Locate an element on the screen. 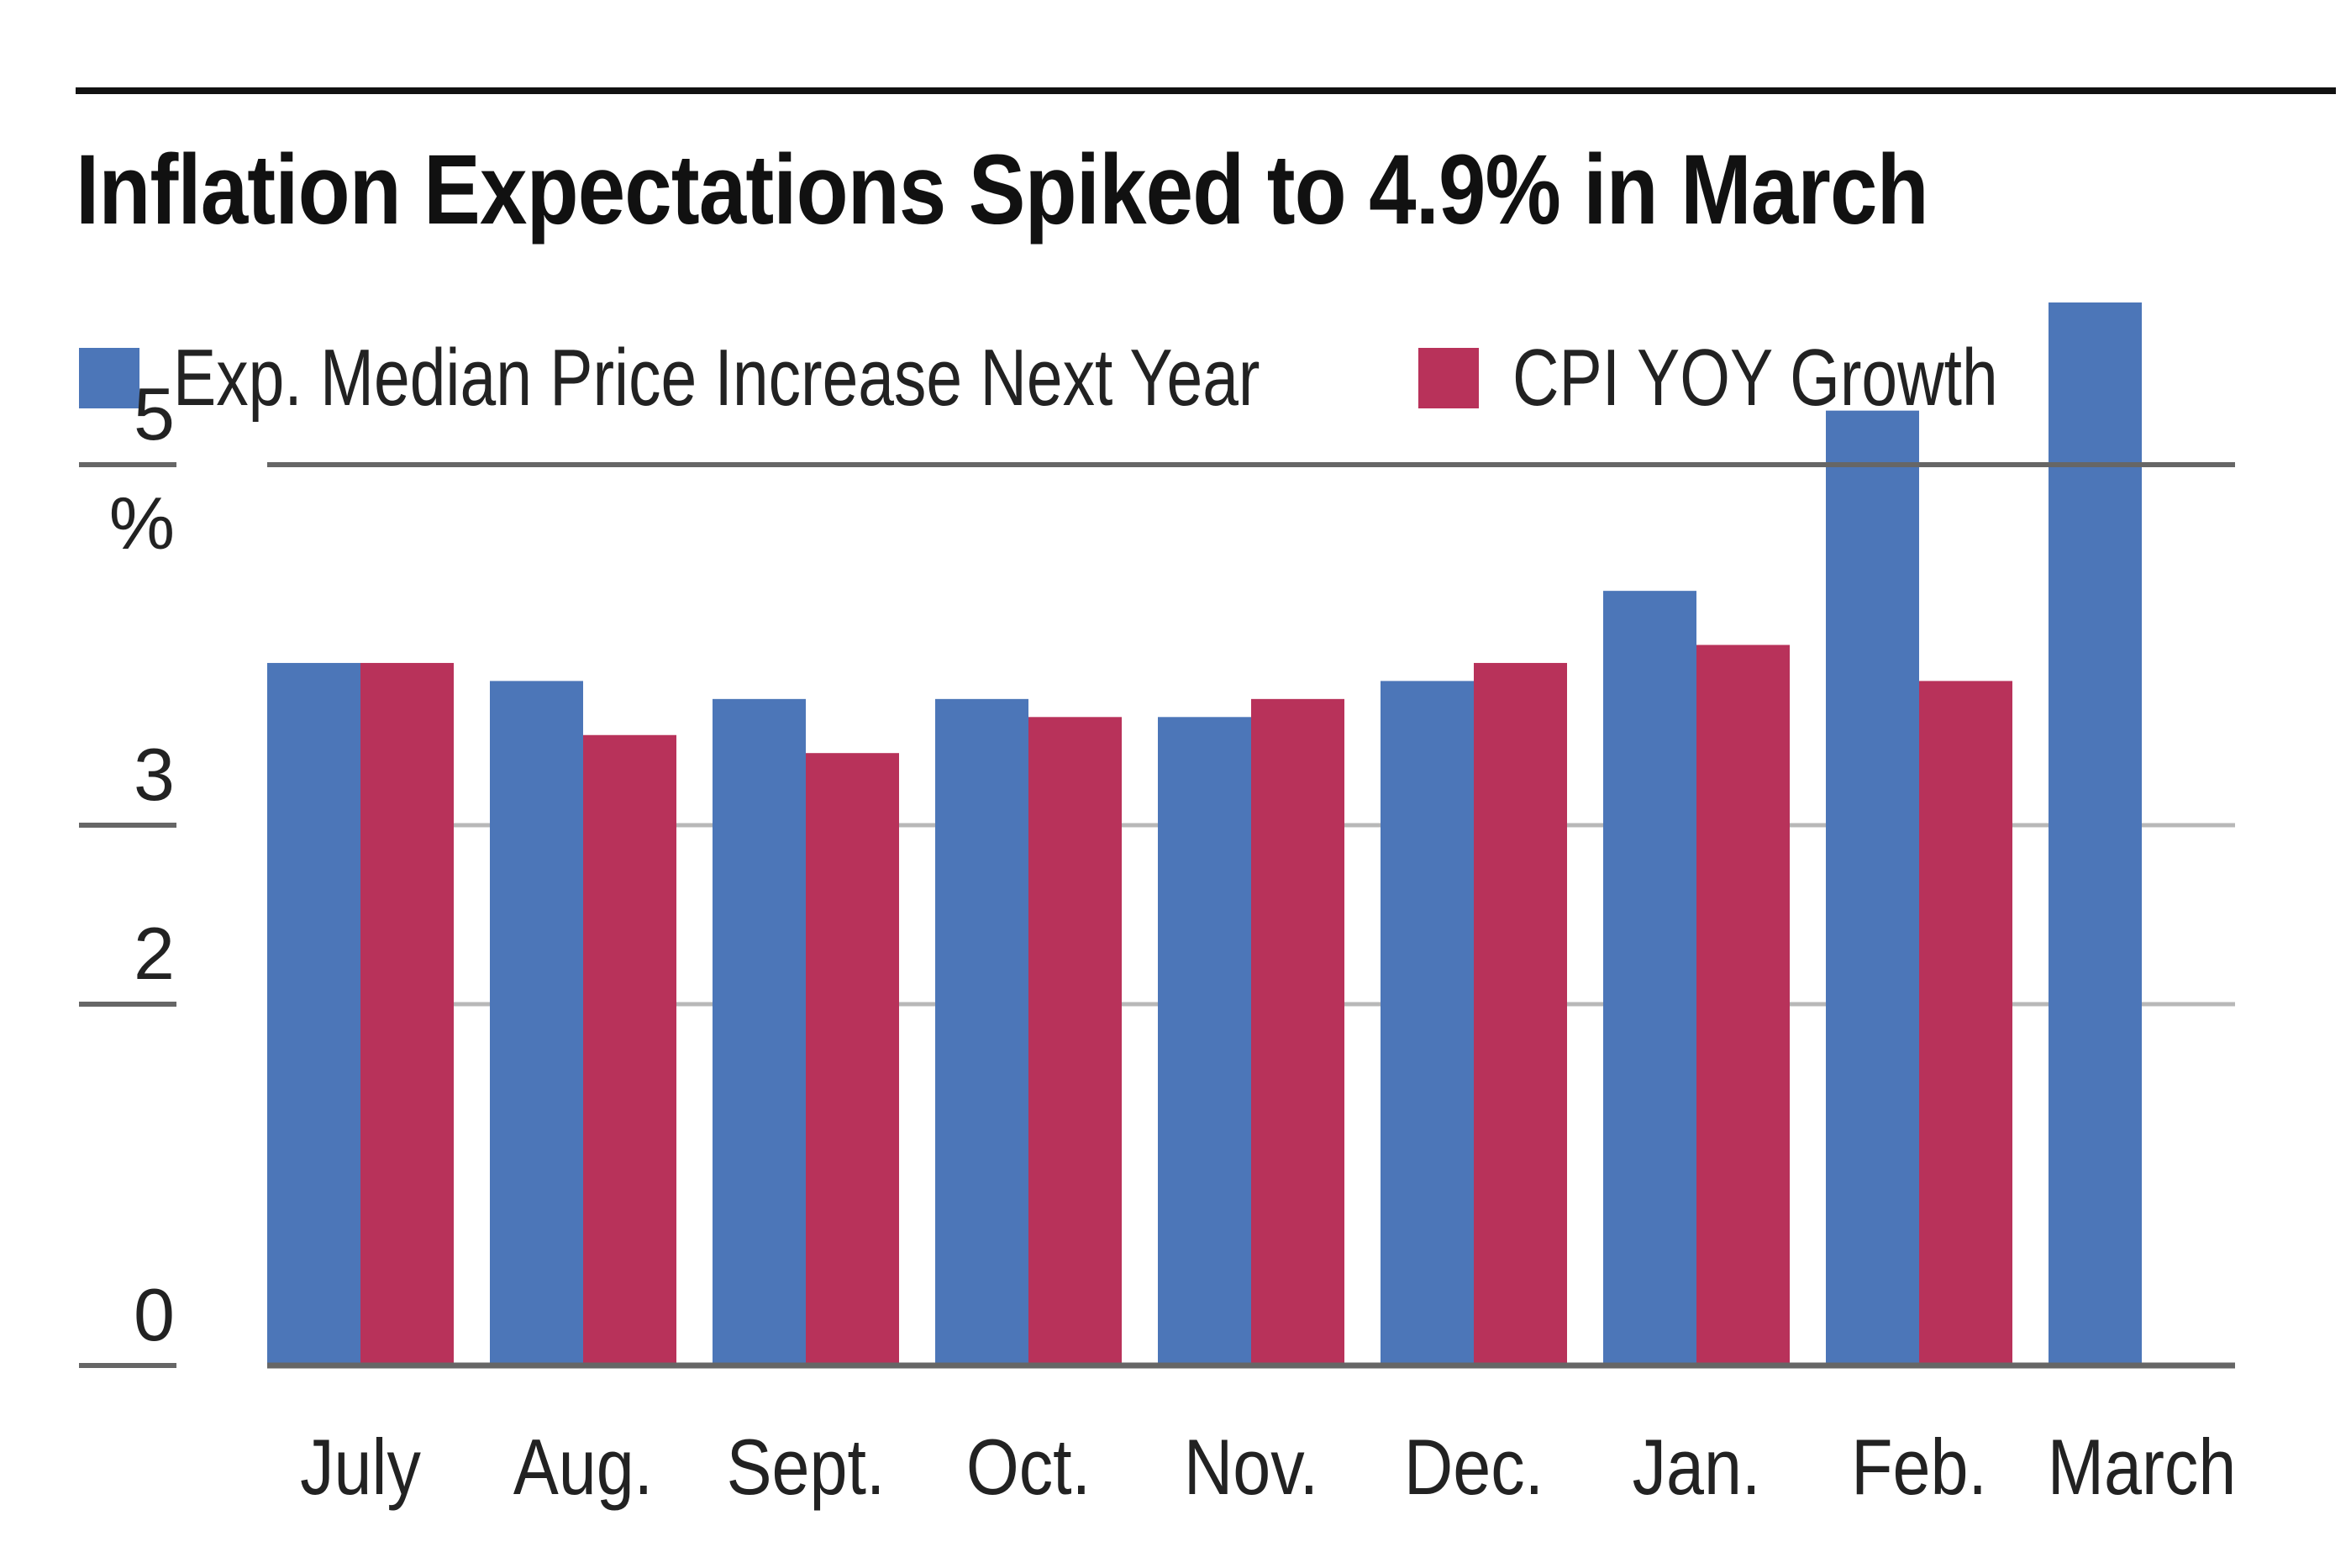 The height and width of the screenshot is (1568, 2351). x-tick-label: July is located at coordinates (360, 1467).